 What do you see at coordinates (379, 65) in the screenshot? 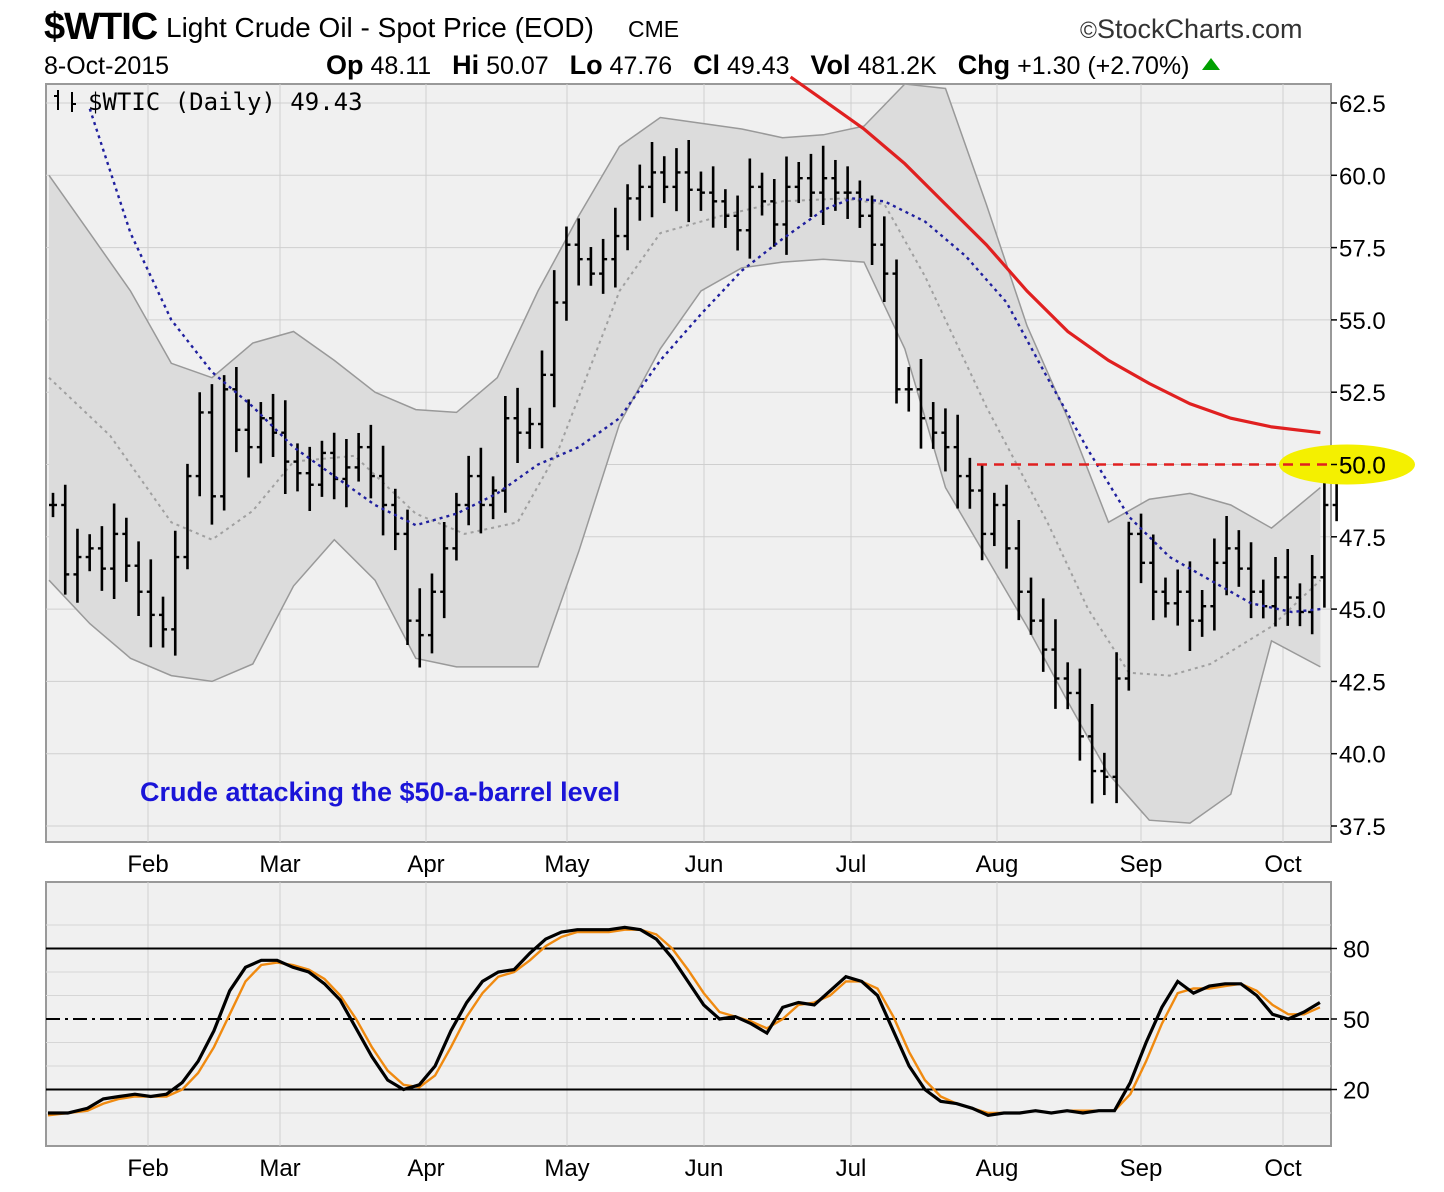
I see `stat-open: Op 48.11` at bounding box center [379, 65].